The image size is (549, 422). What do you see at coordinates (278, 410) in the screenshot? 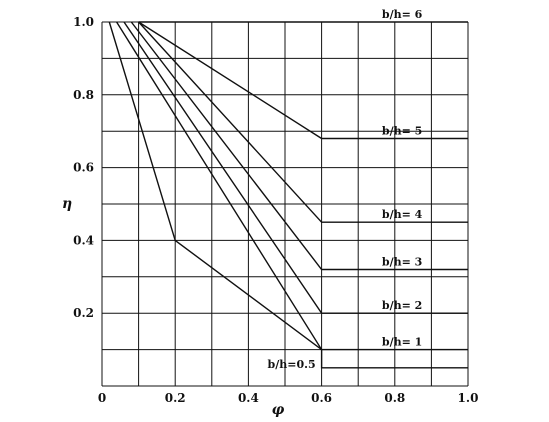
I see `x-axis-title: φ` at bounding box center [278, 410].